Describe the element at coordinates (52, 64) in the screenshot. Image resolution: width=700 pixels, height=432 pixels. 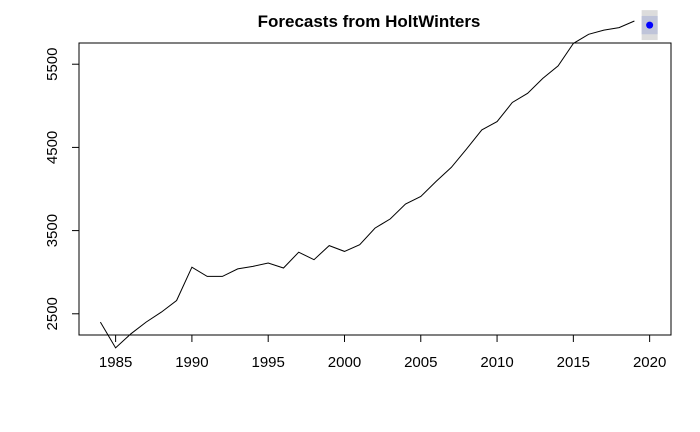
I see `y-tick-label: 5500` at that location.